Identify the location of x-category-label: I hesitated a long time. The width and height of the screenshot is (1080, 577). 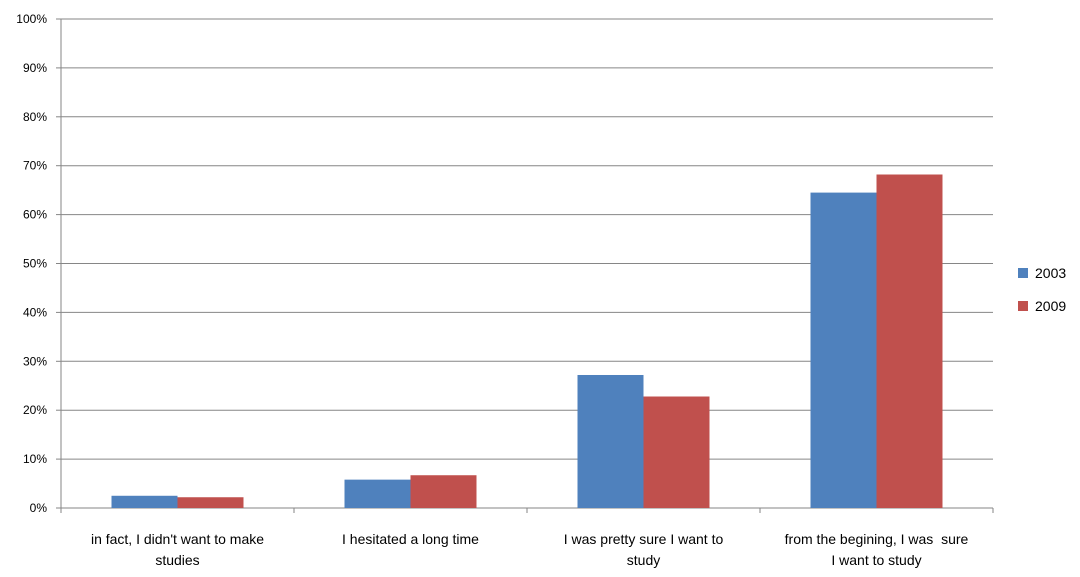
(410, 539).